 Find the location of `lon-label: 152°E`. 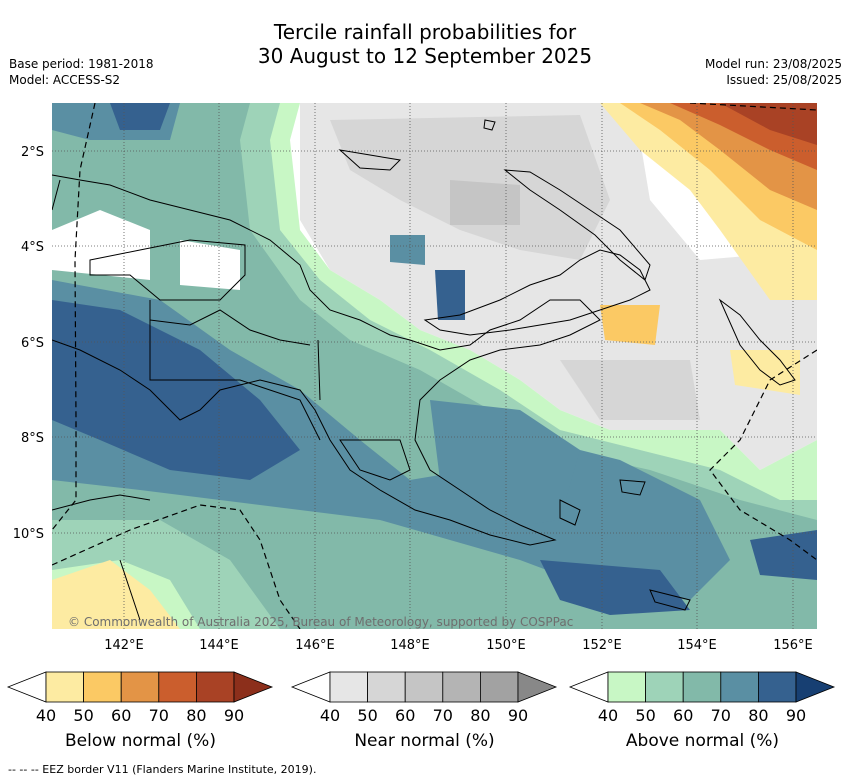

lon-label: 152°E is located at coordinates (602, 645).